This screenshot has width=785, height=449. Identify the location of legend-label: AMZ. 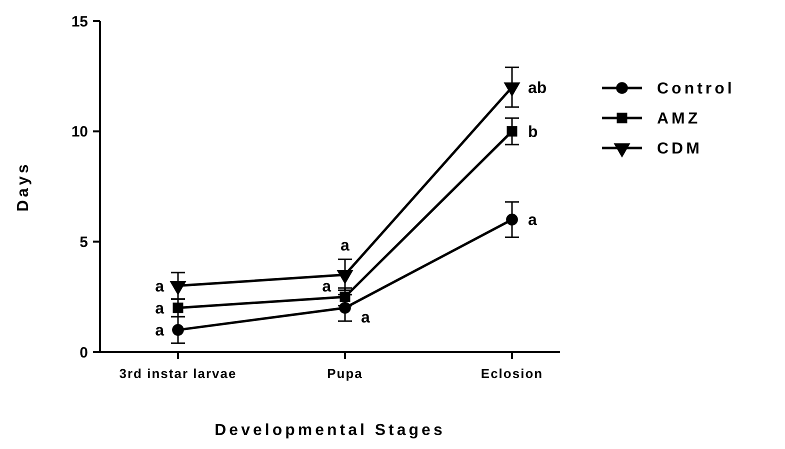
(679, 119).